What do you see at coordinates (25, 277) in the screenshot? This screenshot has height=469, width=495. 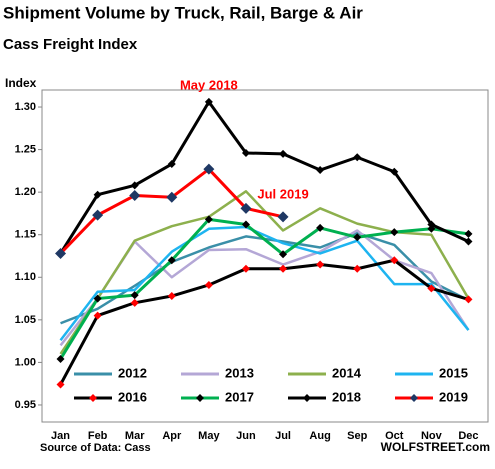 I see `y-tick-label: 1.10` at bounding box center [25, 277].